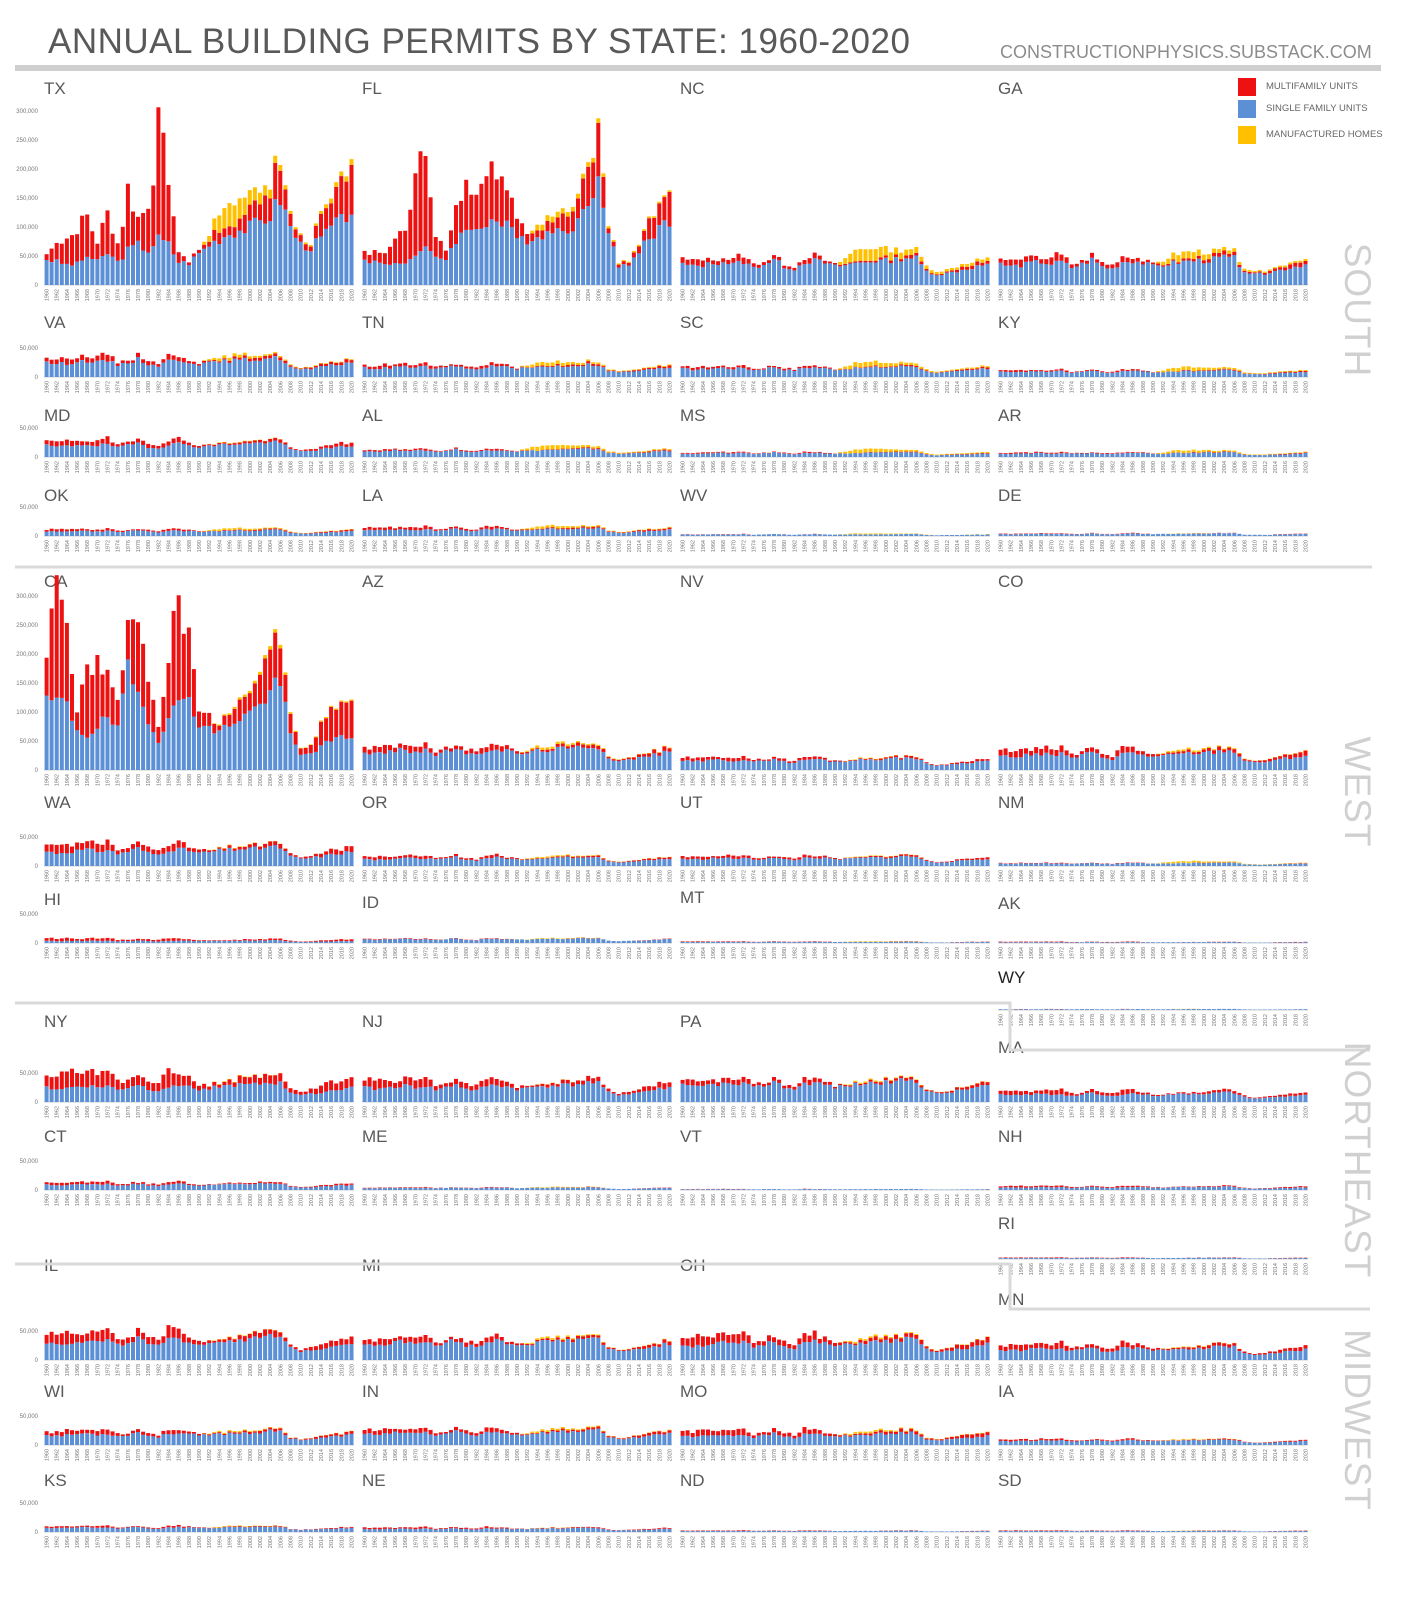  What do you see at coordinates (829, 765) in the screenshot?
I see `bar-sf-nv` at bounding box center [829, 765].